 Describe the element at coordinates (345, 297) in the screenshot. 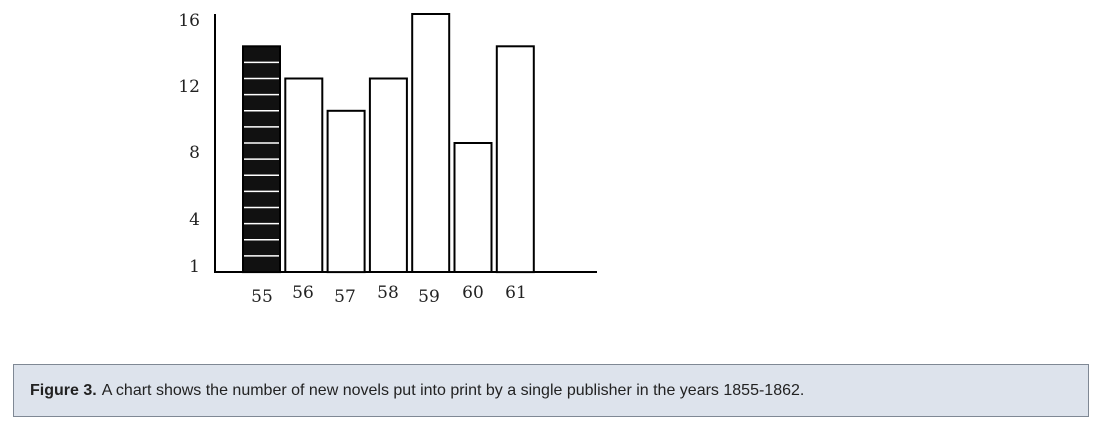

I see `x-tick-label: 57` at that location.